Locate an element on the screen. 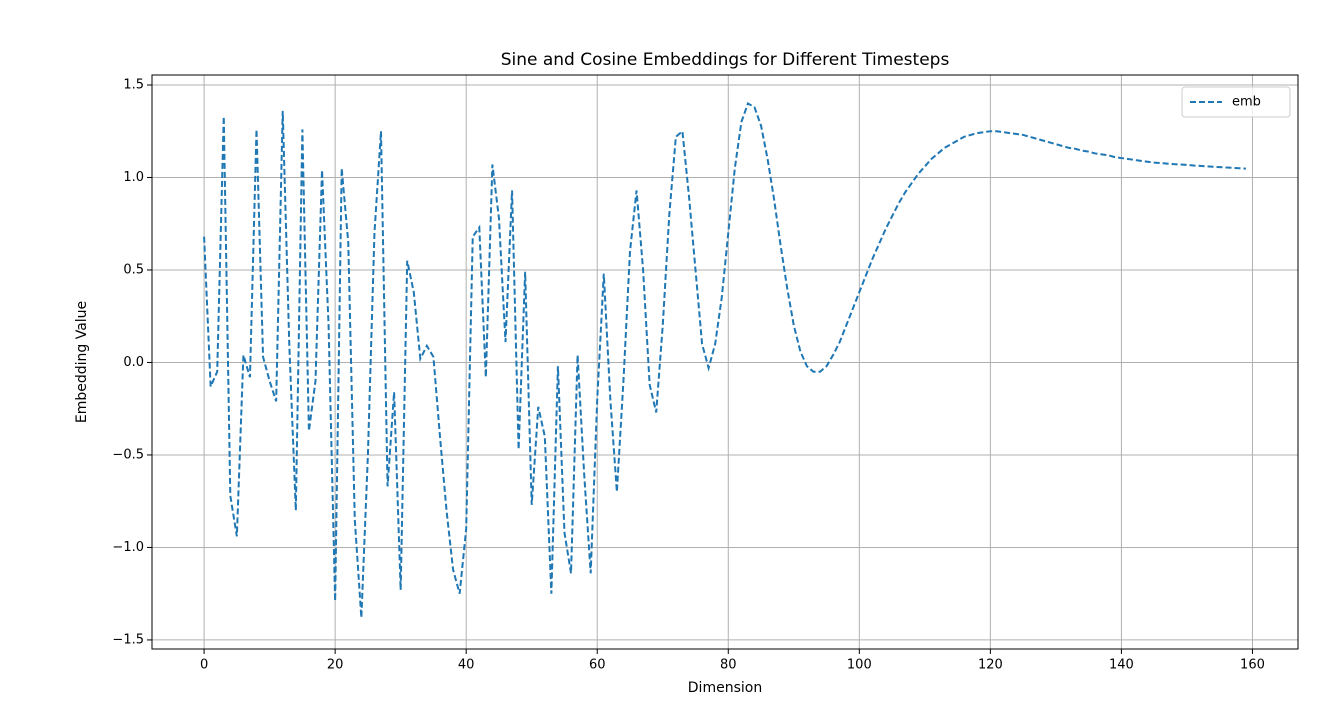 The image size is (1326, 704). x-tick-label: 0 is located at coordinates (204, 665).